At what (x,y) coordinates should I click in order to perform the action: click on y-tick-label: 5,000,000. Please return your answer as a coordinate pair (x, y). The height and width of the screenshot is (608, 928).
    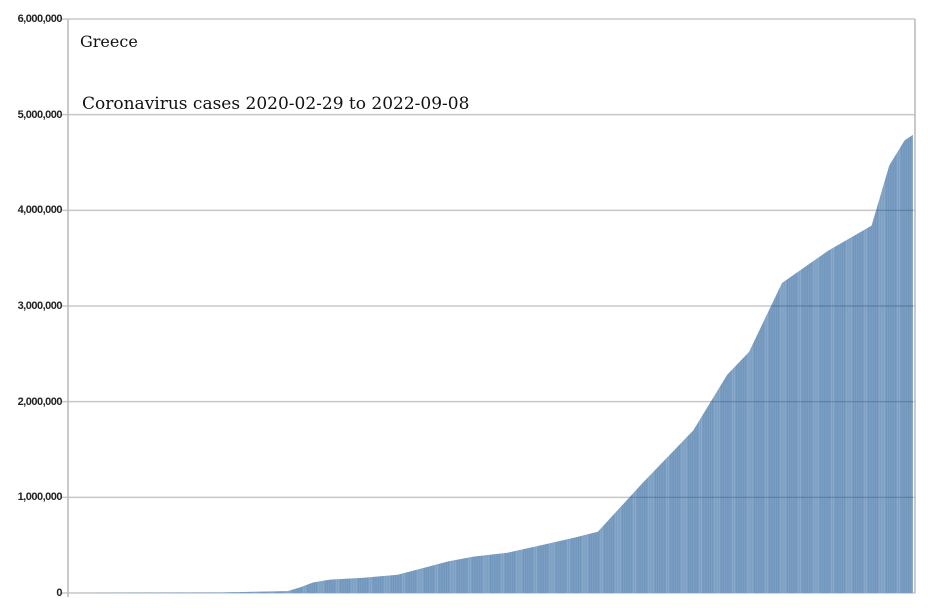
    Looking at the image, I should click on (40, 114).